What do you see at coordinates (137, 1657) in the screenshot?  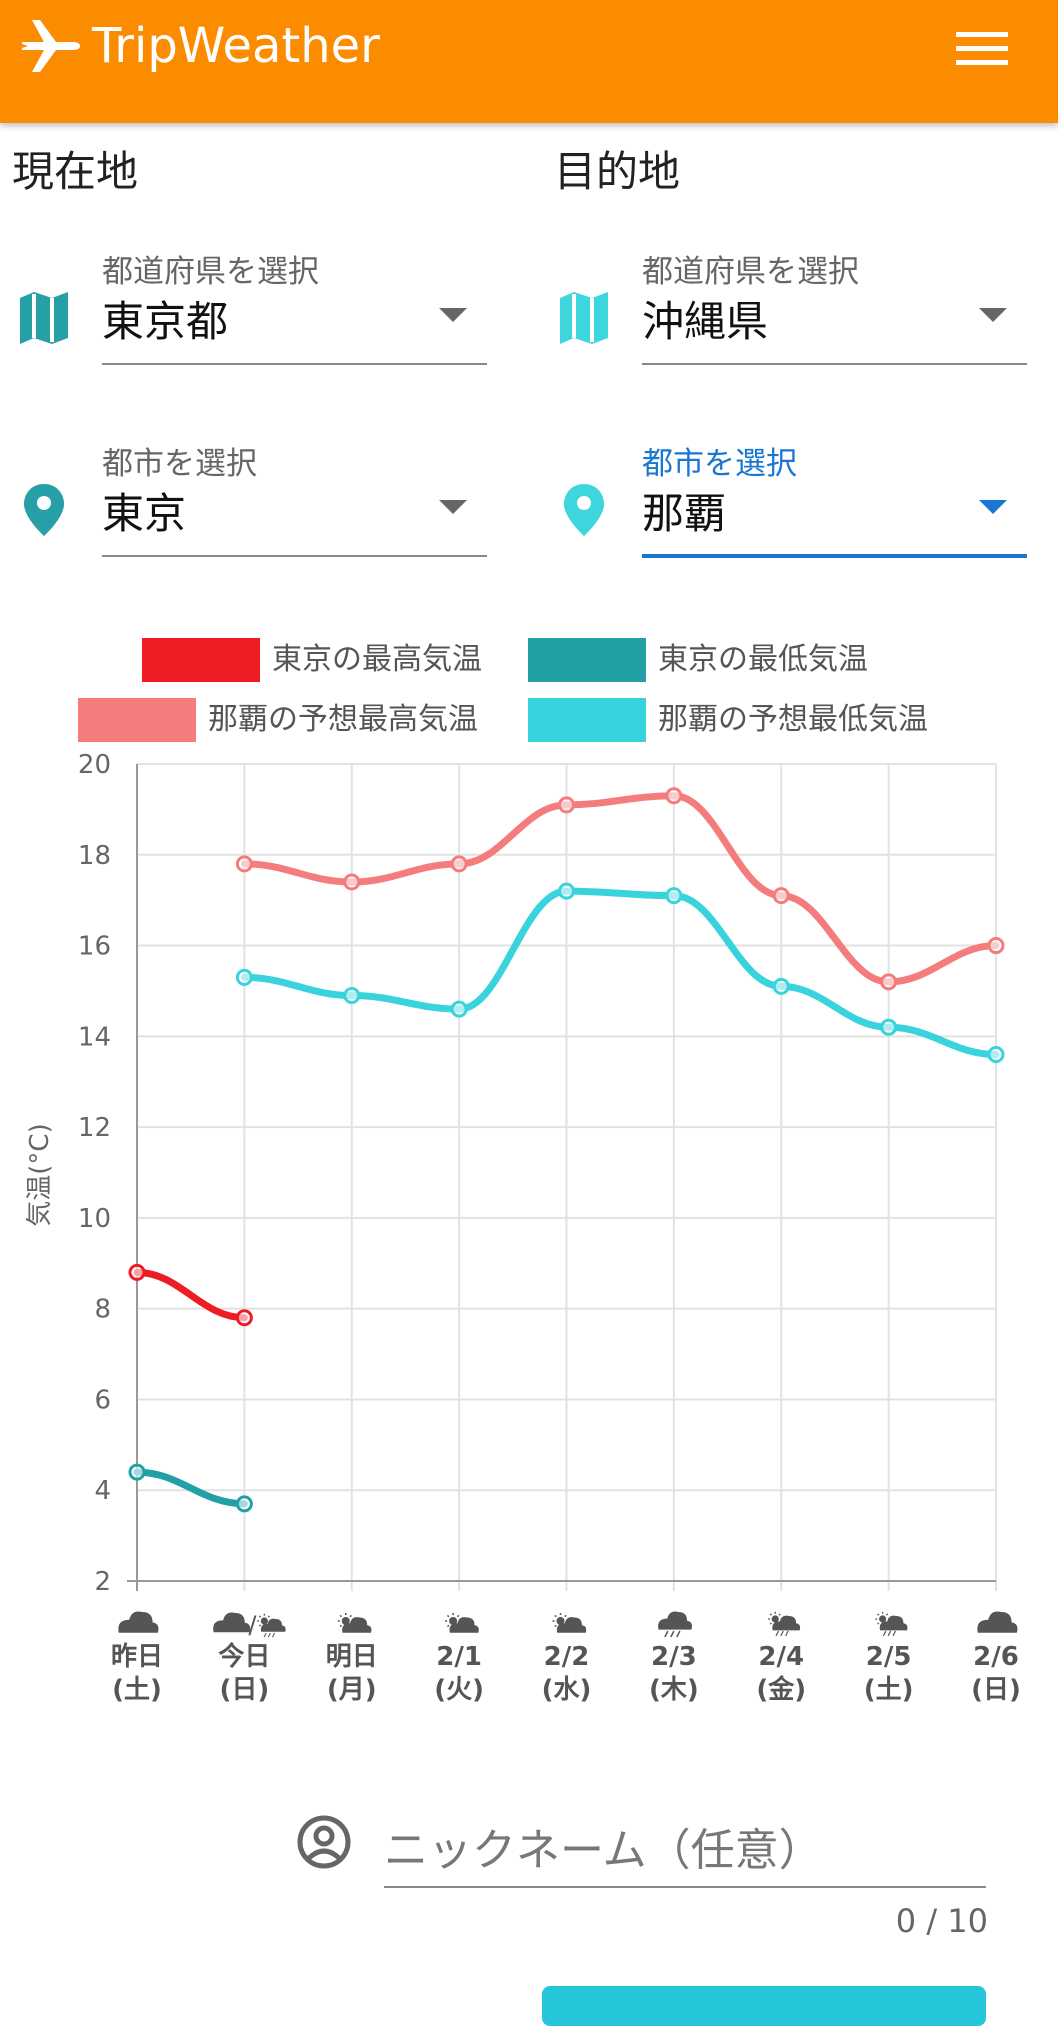 I see `x-tick-label-date: 昨日` at bounding box center [137, 1657].